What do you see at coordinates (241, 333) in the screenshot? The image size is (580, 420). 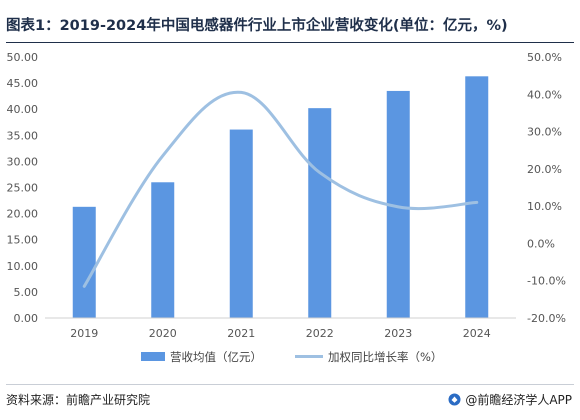 I see `x-tick-label: 2021` at bounding box center [241, 333].